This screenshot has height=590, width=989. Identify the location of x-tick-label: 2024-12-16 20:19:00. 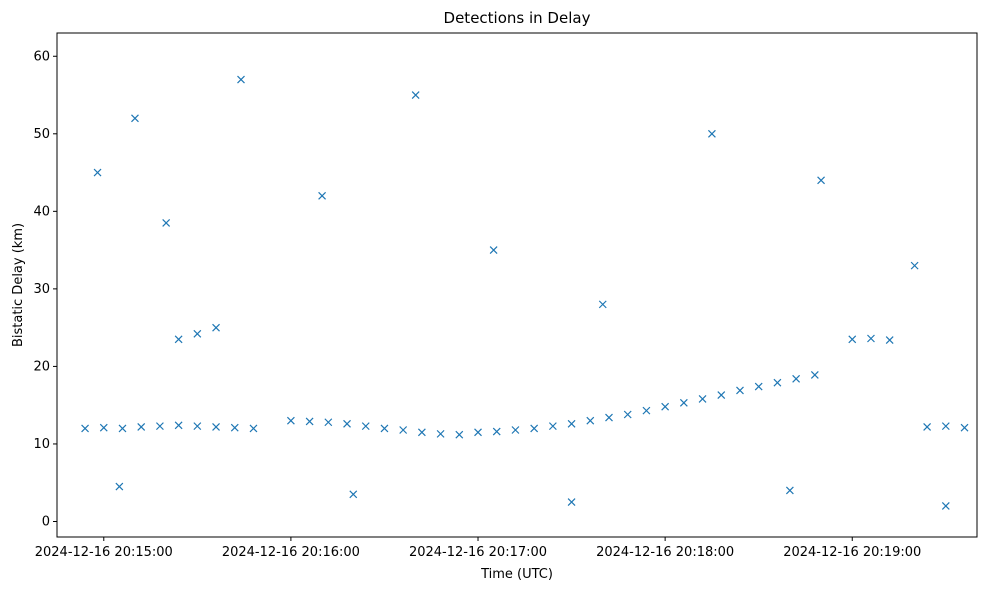
(852, 552).